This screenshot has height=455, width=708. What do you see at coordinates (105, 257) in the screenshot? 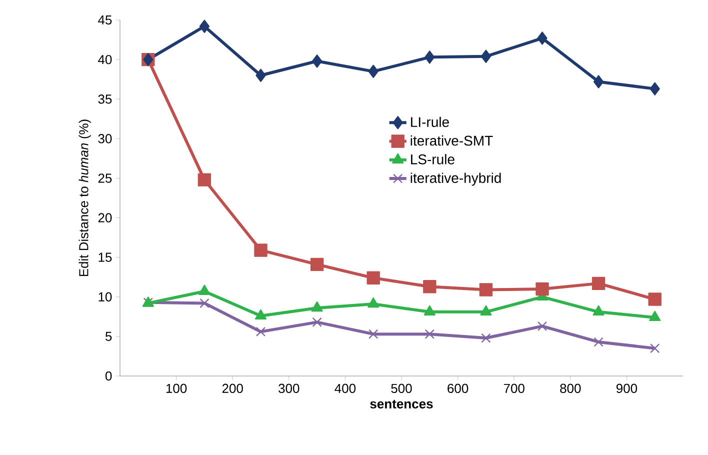
I see `y-tick-label: 15` at bounding box center [105, 257].